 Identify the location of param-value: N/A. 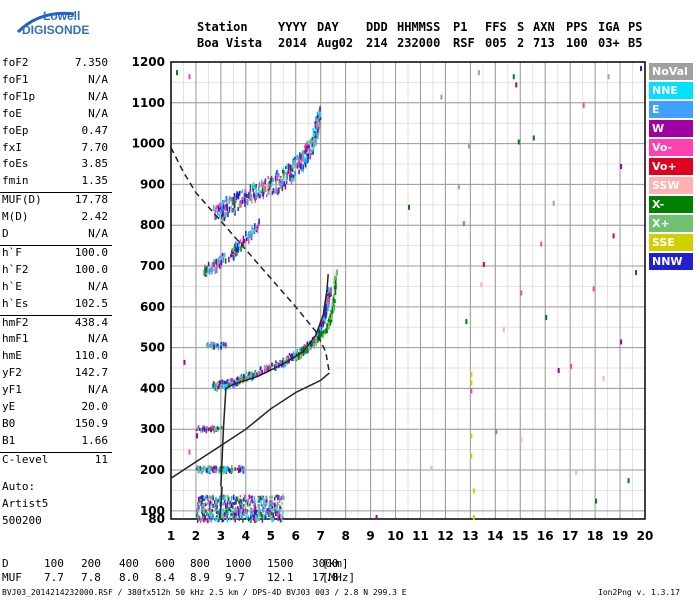
(98, 339).